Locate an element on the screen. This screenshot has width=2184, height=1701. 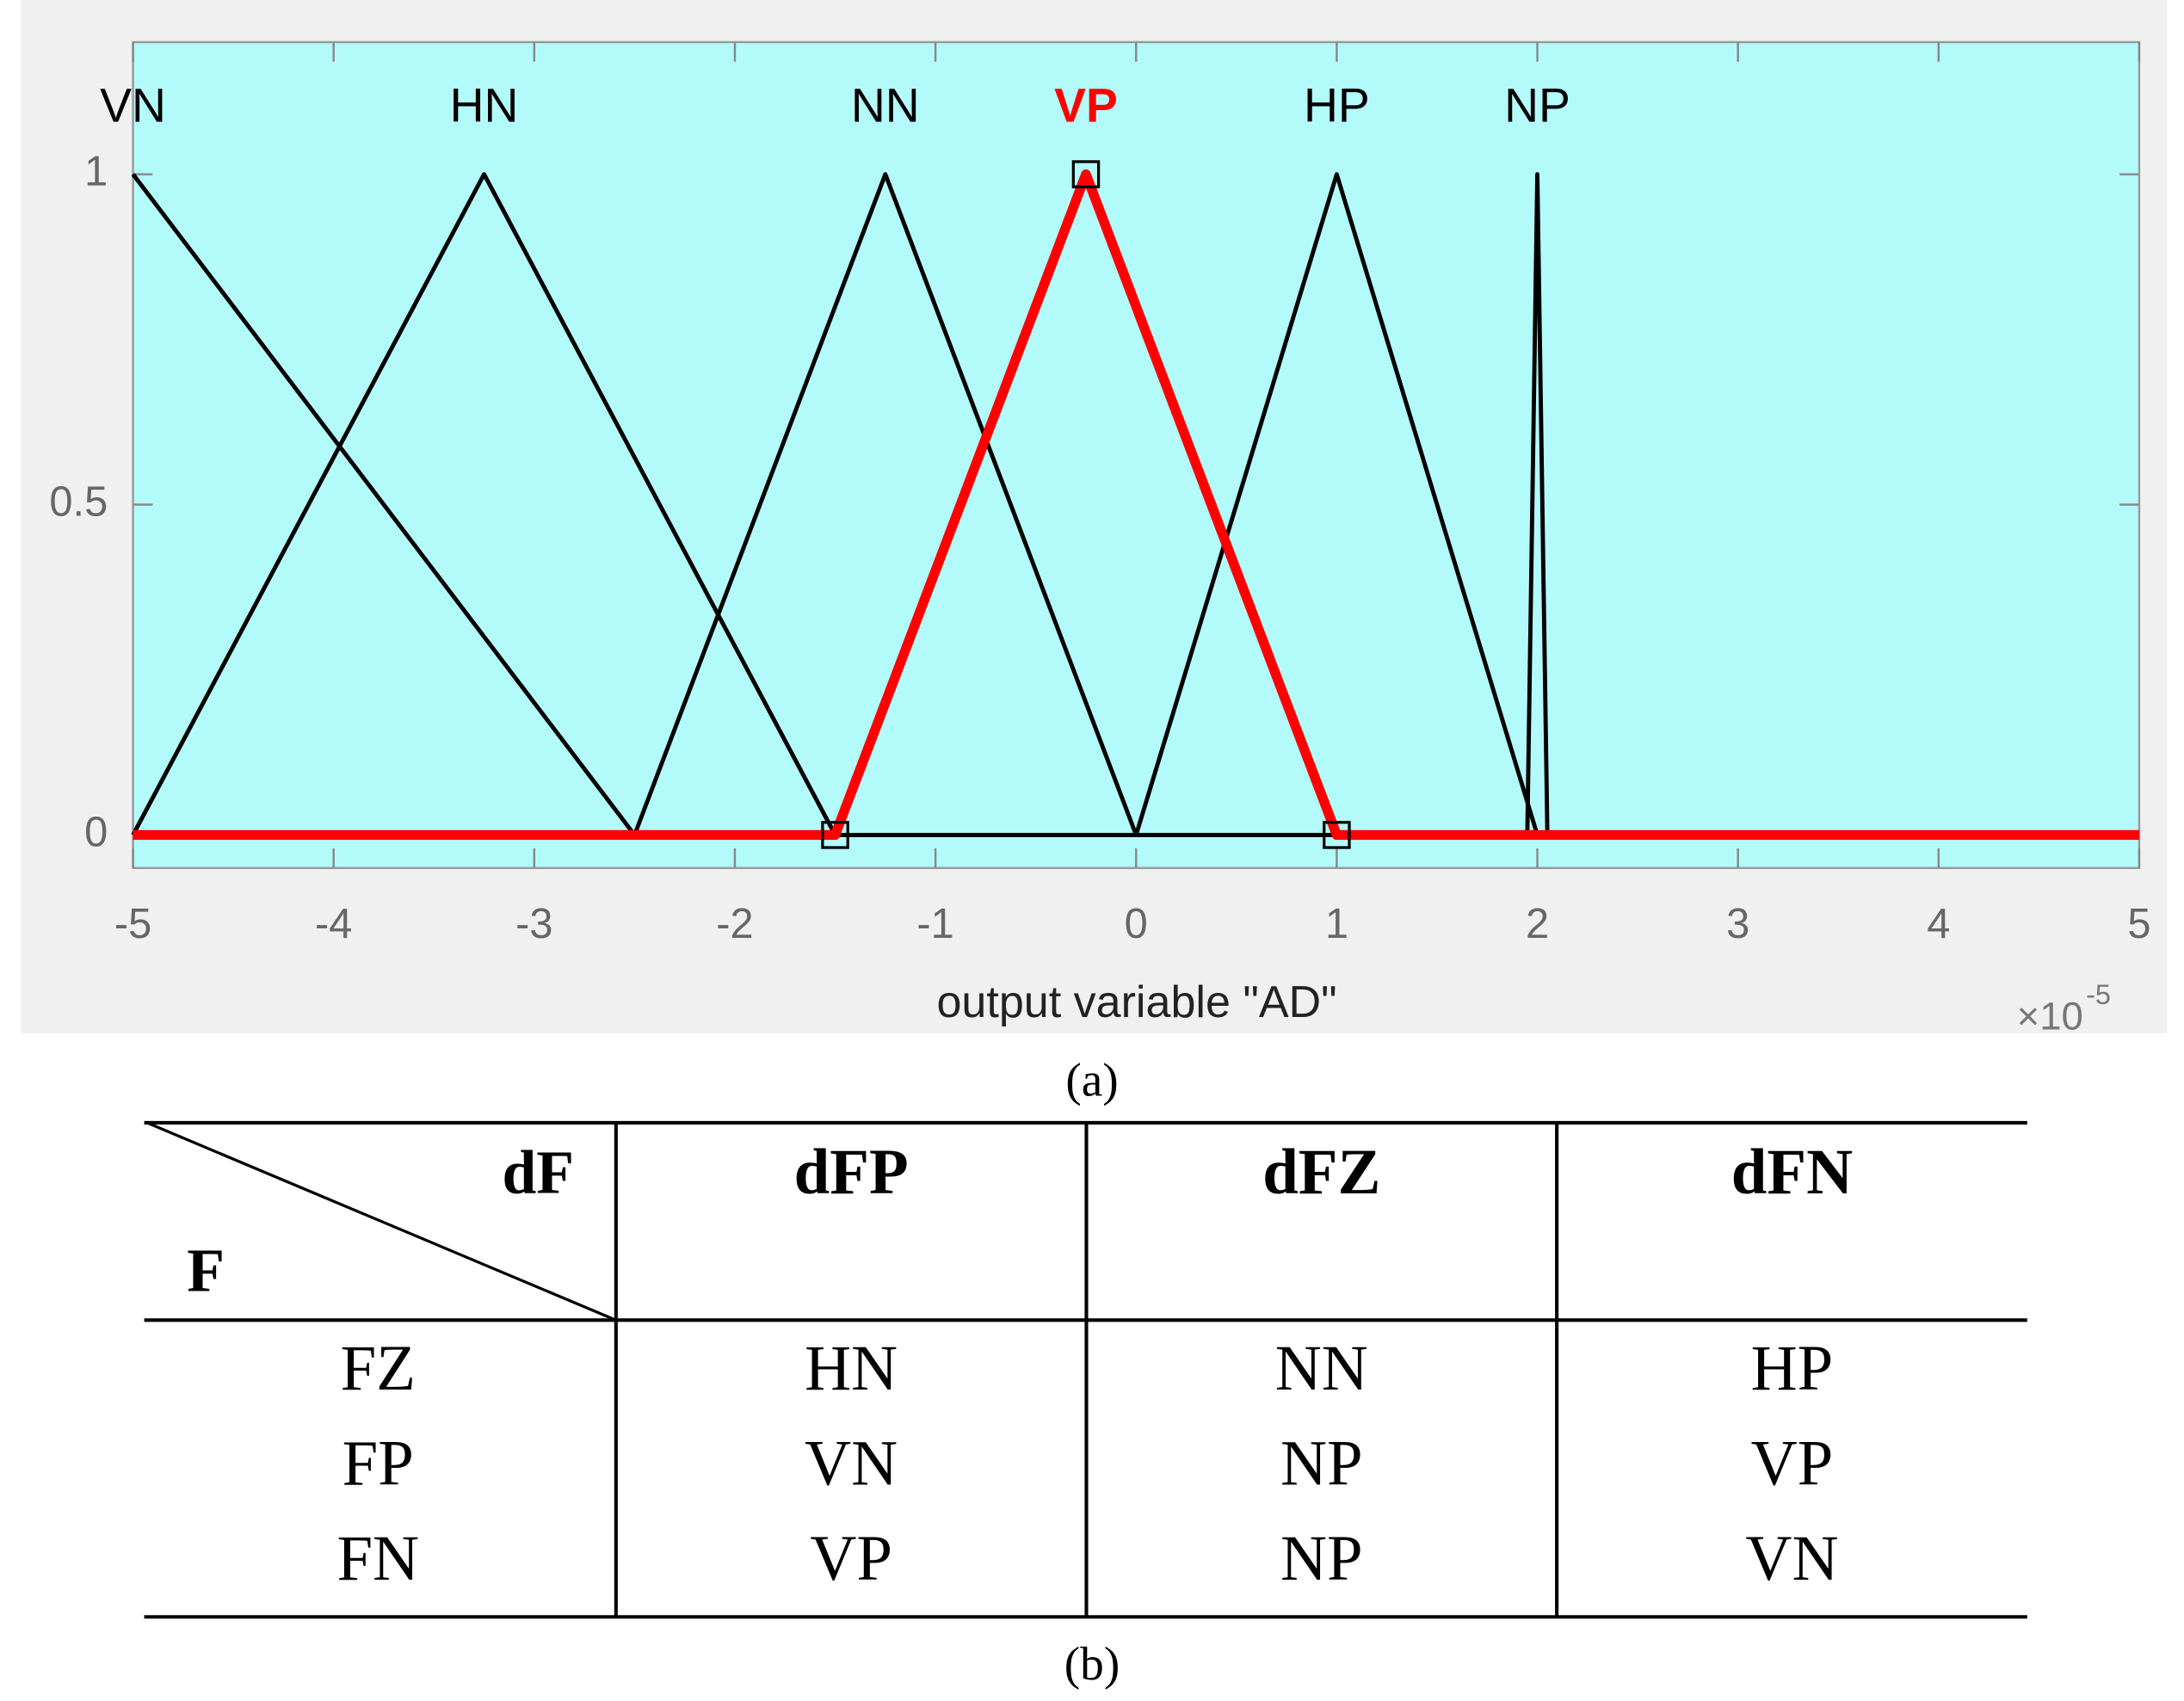
x-axis-label: output variable "AD" is located at coordinates (1136, 1002).